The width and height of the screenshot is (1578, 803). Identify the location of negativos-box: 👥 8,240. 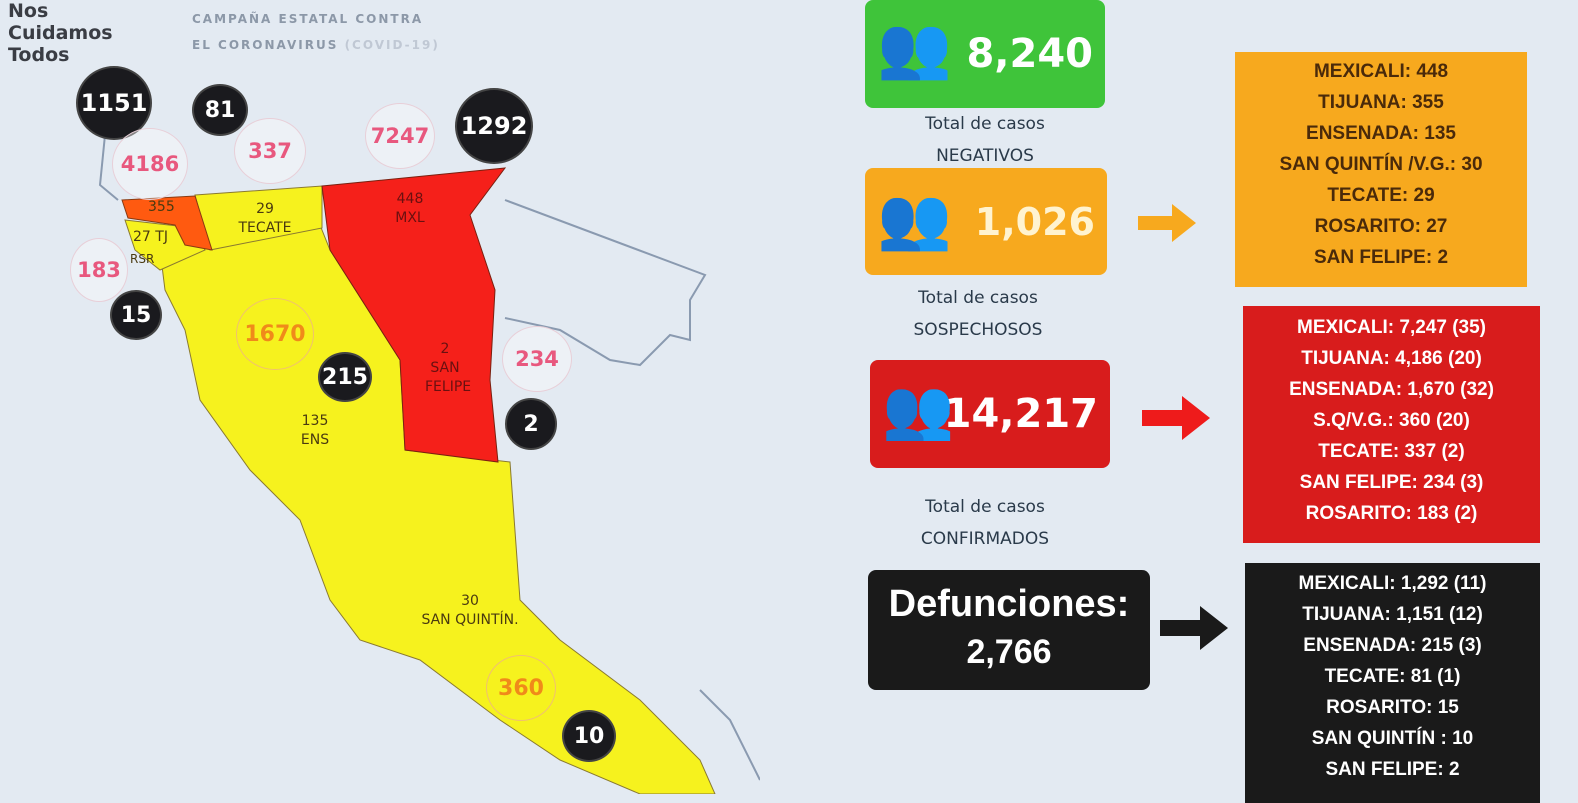
(985, 54).